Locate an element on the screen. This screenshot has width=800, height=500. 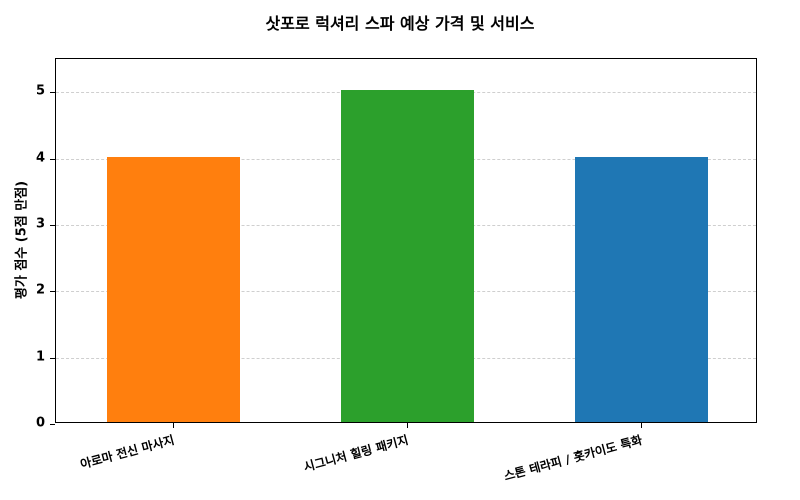
y-tick-label: 1 is located at coordinates (40, 357).